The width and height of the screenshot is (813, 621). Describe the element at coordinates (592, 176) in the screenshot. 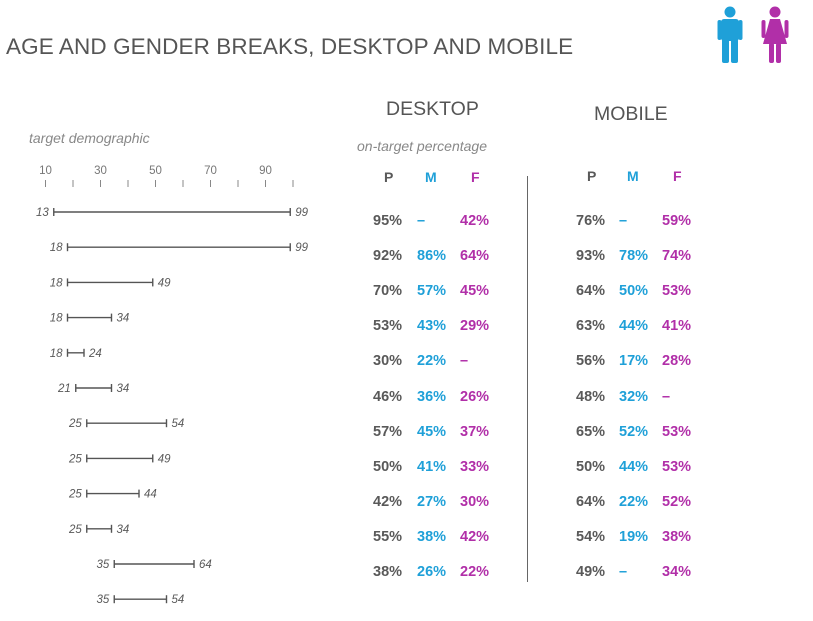

I see `mobile-header-p: P` at that location.